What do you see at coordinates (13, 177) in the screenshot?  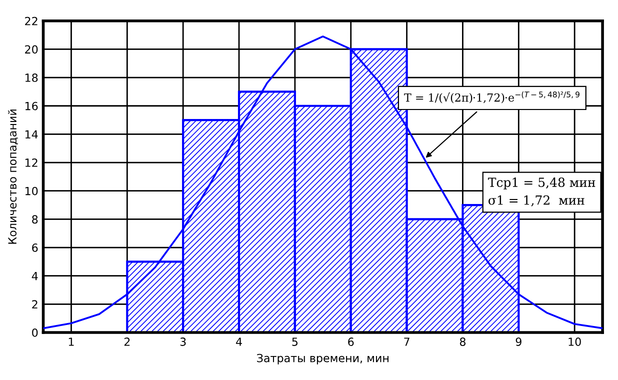 I see `y-axis-title: Количество попаданий` at bounding box center [13, 177].